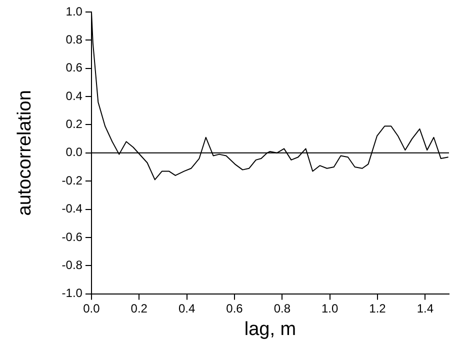 The width and height of the screenshot is (473, 345). What do you see at coordinates (377, 308) in the screenshot?
I see `x-tick-label: 1.2` at bounding box center [377, 308].